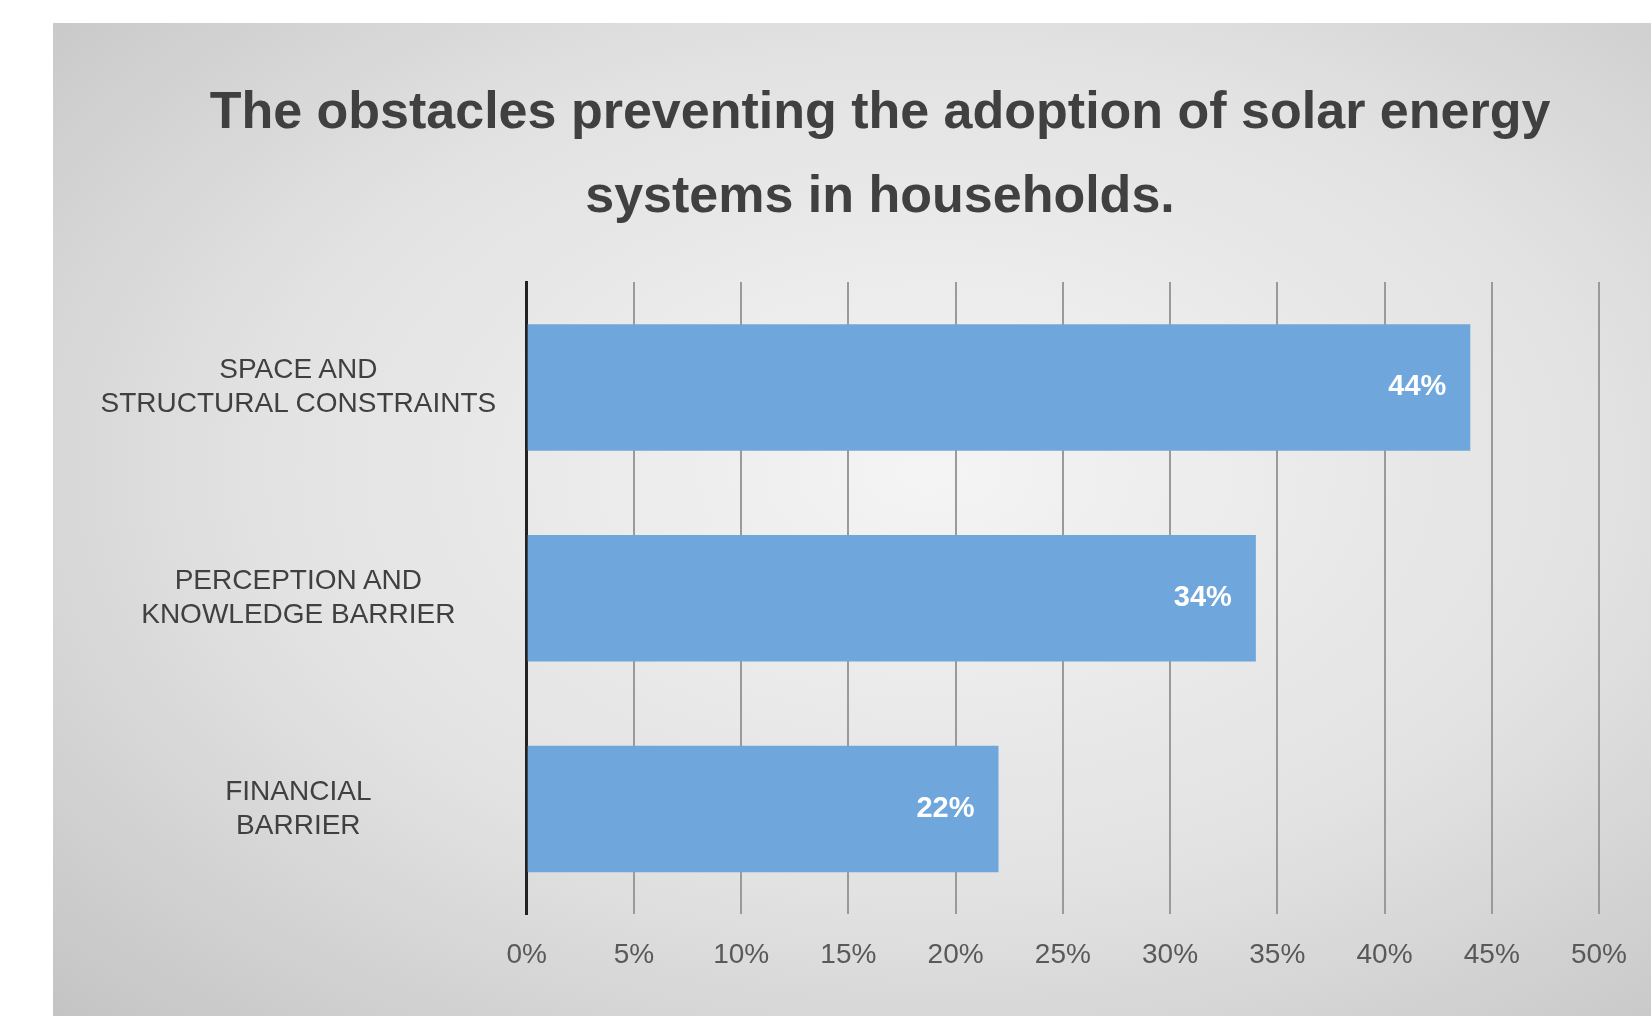 The width and height of the screenshot is (1651, 1016). What do you see at coordinates (1277, 953) in the screenshot?
I see `x-tick-label: 35%` at bounding box center [1277, 953].